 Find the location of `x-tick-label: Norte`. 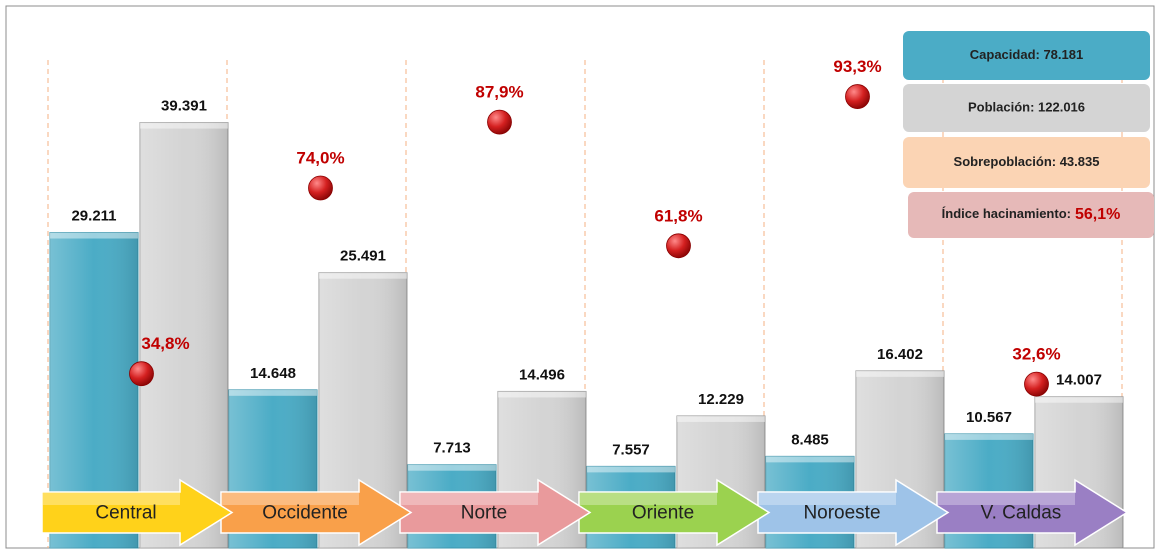

x-tick-label: Norte is located at coordinates (484, 513).